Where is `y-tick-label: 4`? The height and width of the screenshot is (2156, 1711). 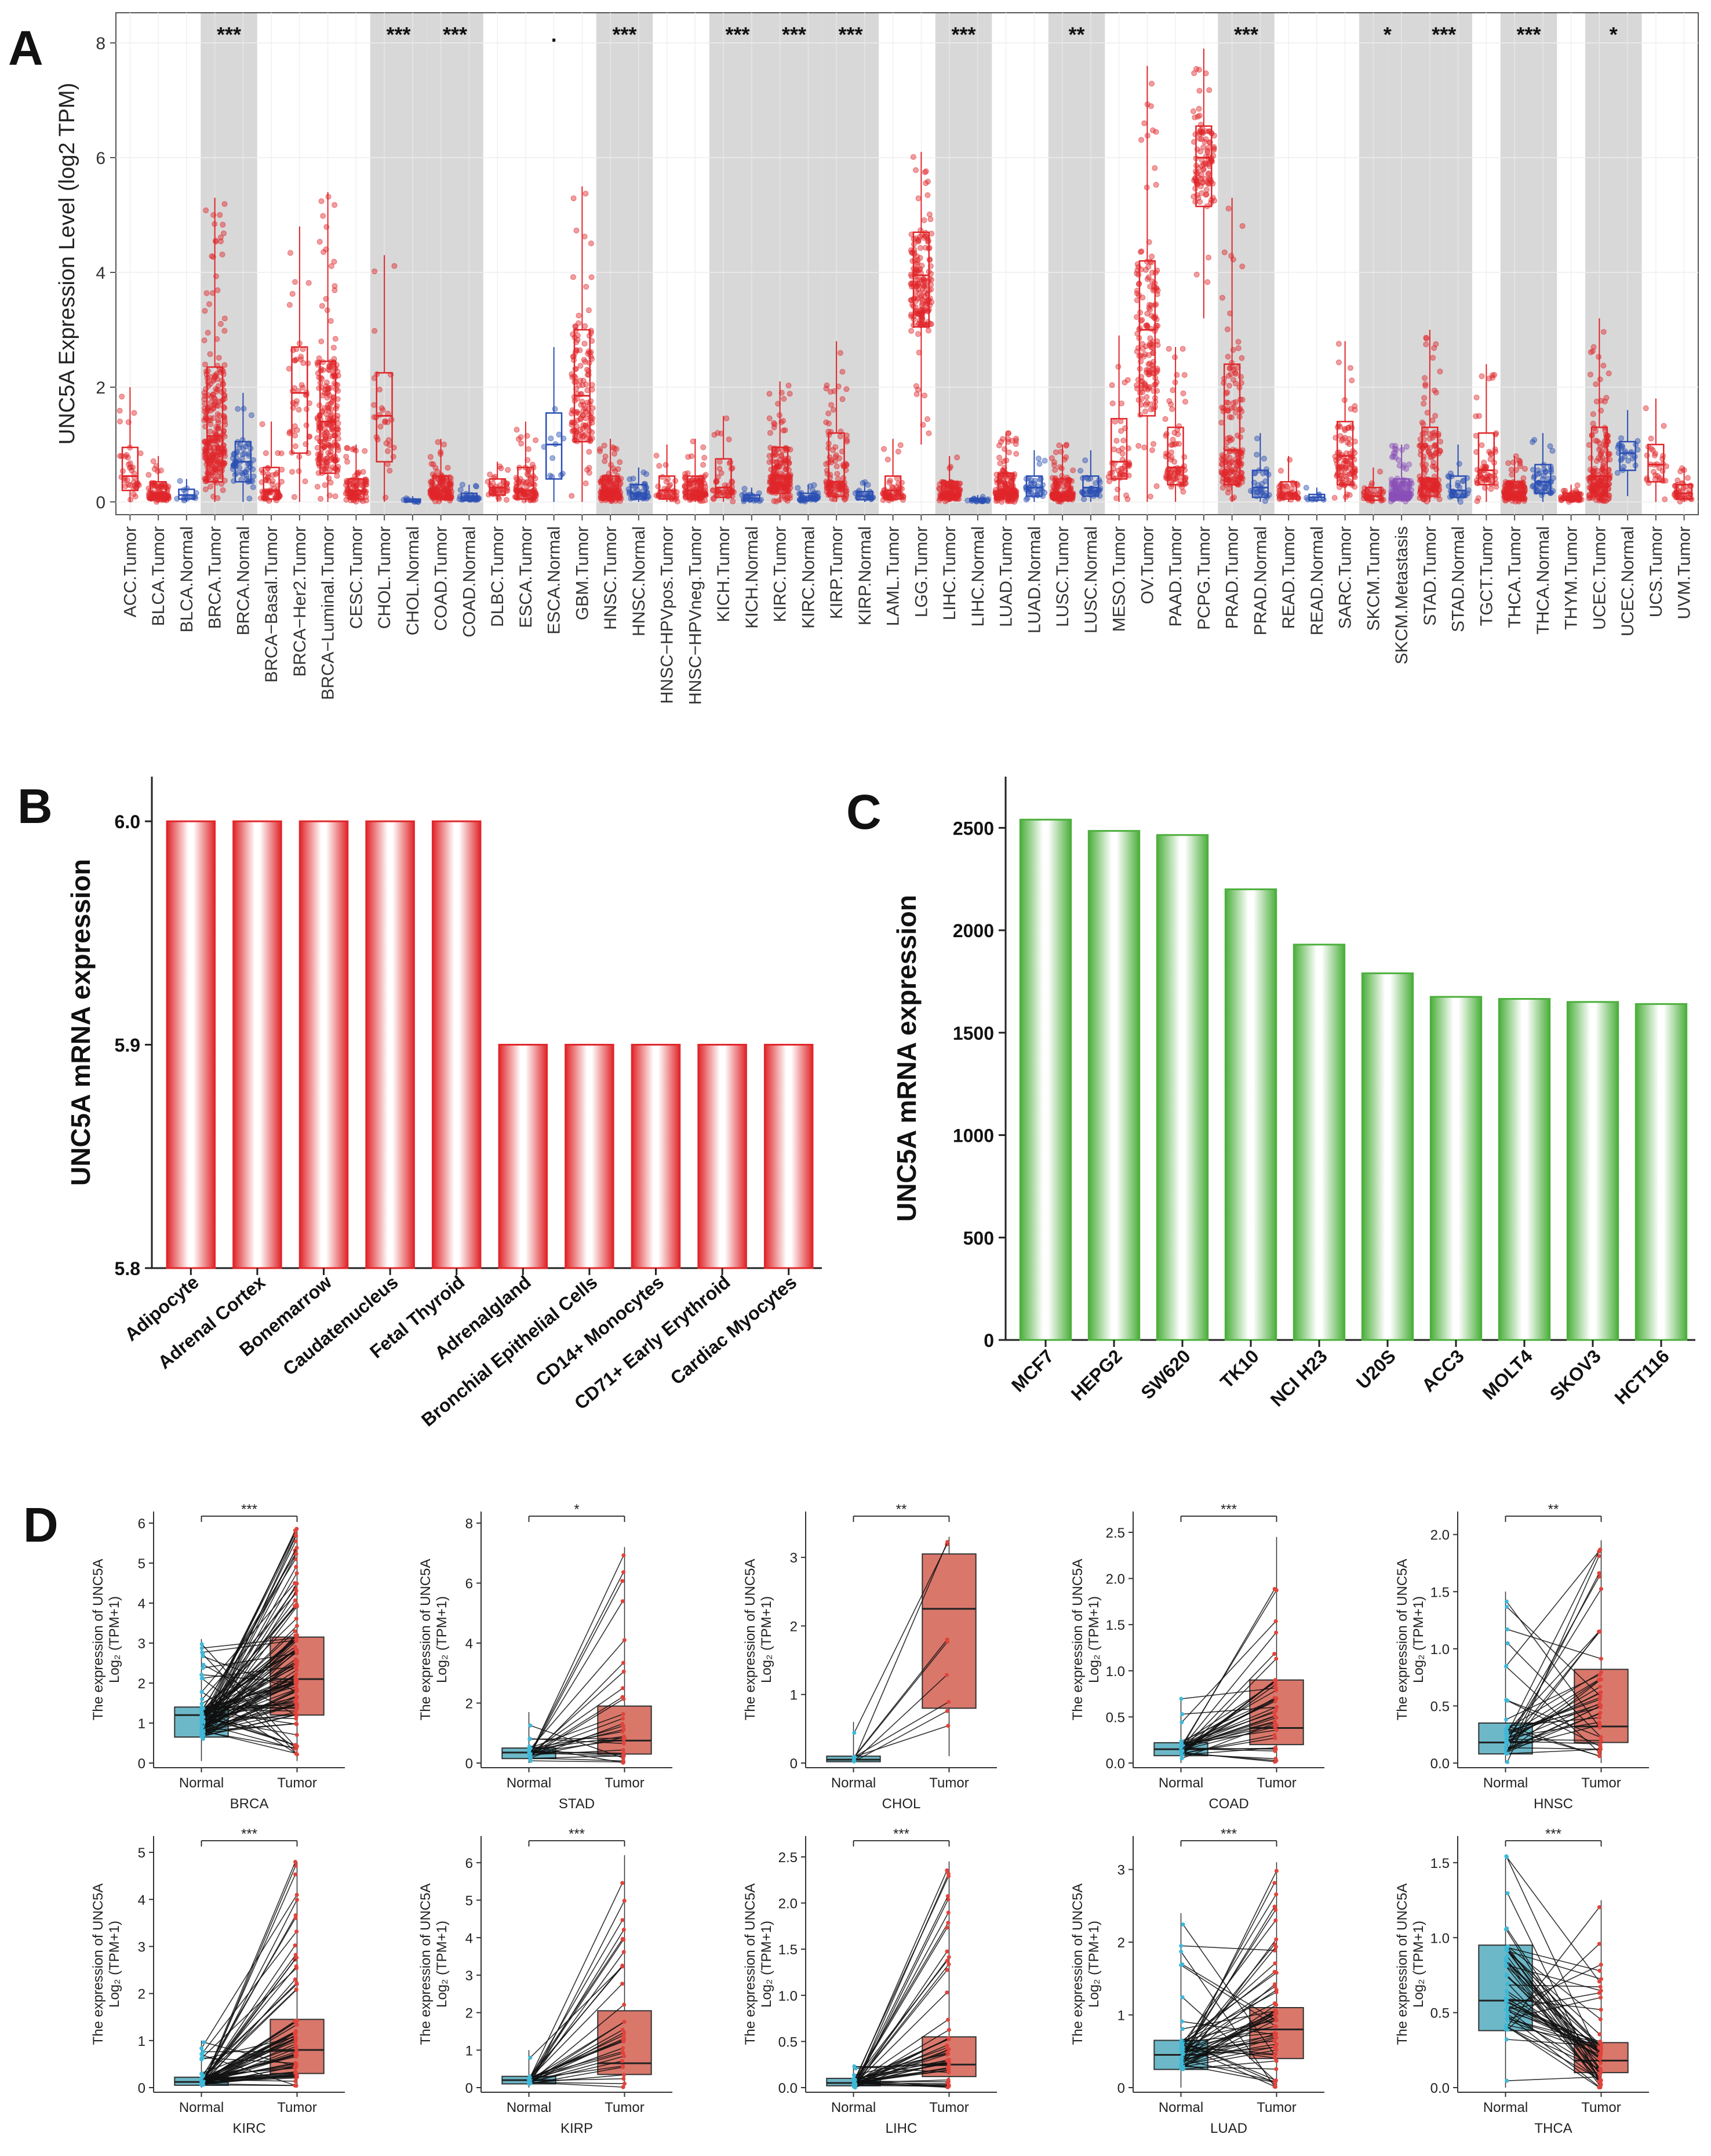
y-tick-label: 4 is located at coordinates (100, 274).